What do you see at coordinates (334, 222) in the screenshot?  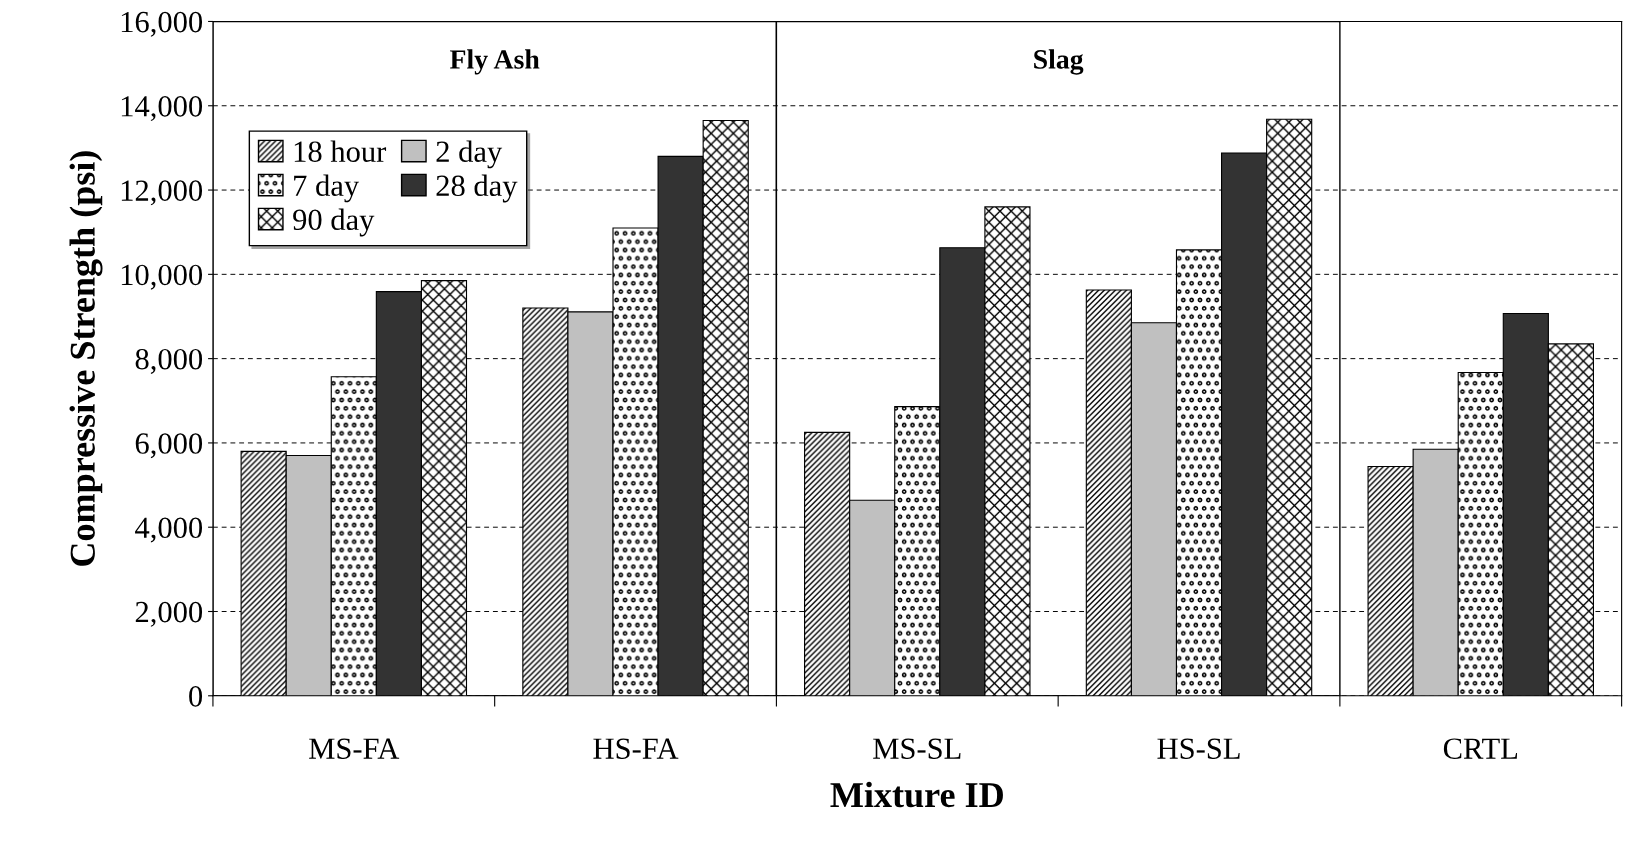 I see `legend-label: 90 day` at bounding box center [334, 222].